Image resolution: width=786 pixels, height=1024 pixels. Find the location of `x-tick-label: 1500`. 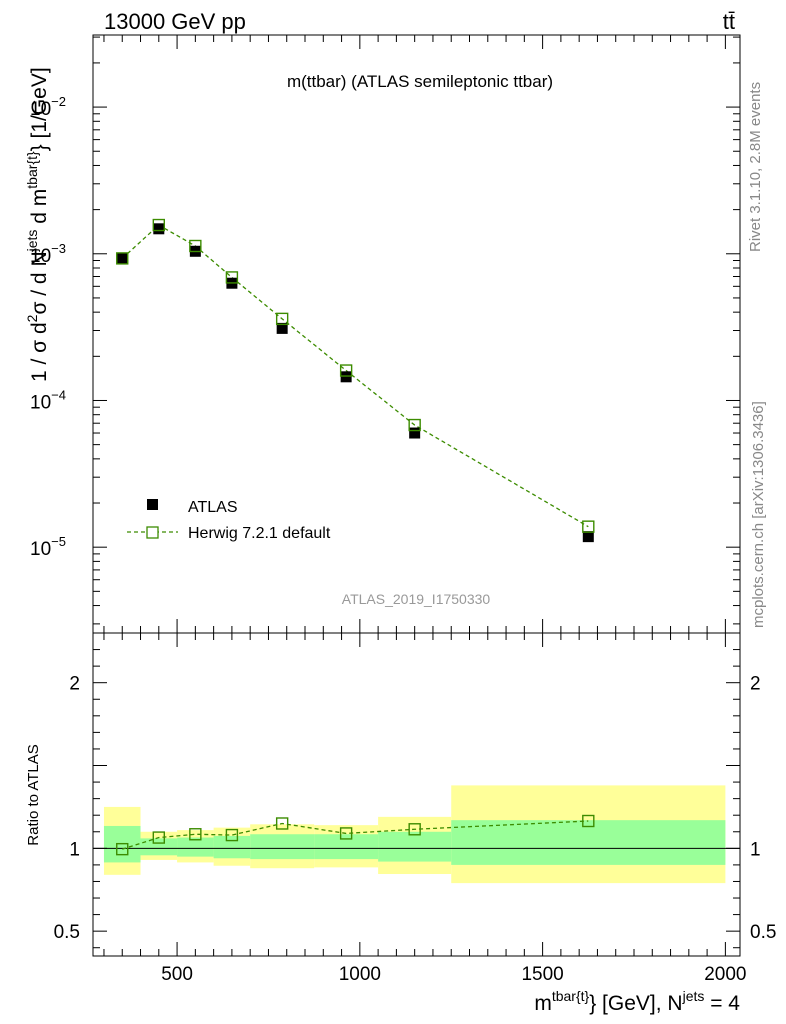

x-tick-label: 1500 is located at coordinates (542, 974).